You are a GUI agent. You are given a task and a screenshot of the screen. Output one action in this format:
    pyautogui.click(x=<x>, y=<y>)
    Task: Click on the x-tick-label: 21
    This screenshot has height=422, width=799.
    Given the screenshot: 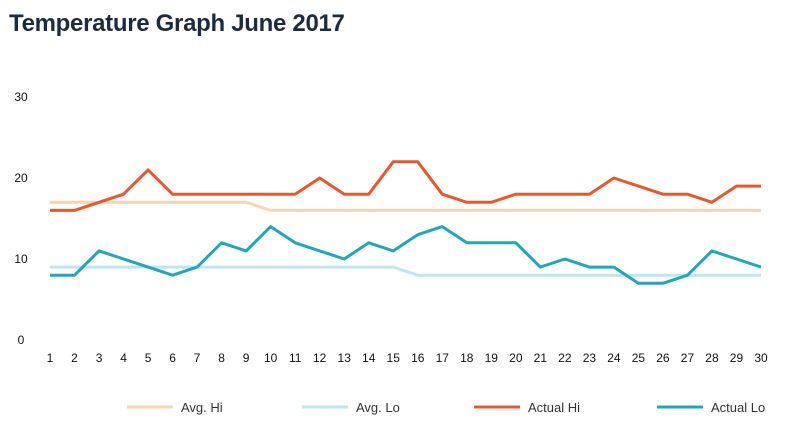 What is the action you would take?
    pyautogui.click(x=541, y=358)
    